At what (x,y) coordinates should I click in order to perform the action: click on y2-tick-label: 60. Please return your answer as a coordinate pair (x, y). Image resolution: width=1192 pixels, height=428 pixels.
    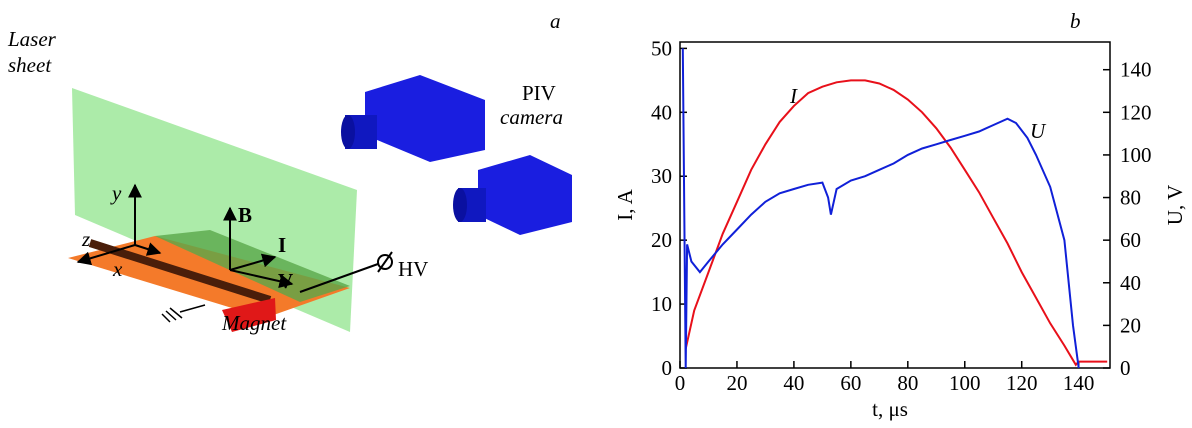
    Looking at the image, I should click on (1130, 240).